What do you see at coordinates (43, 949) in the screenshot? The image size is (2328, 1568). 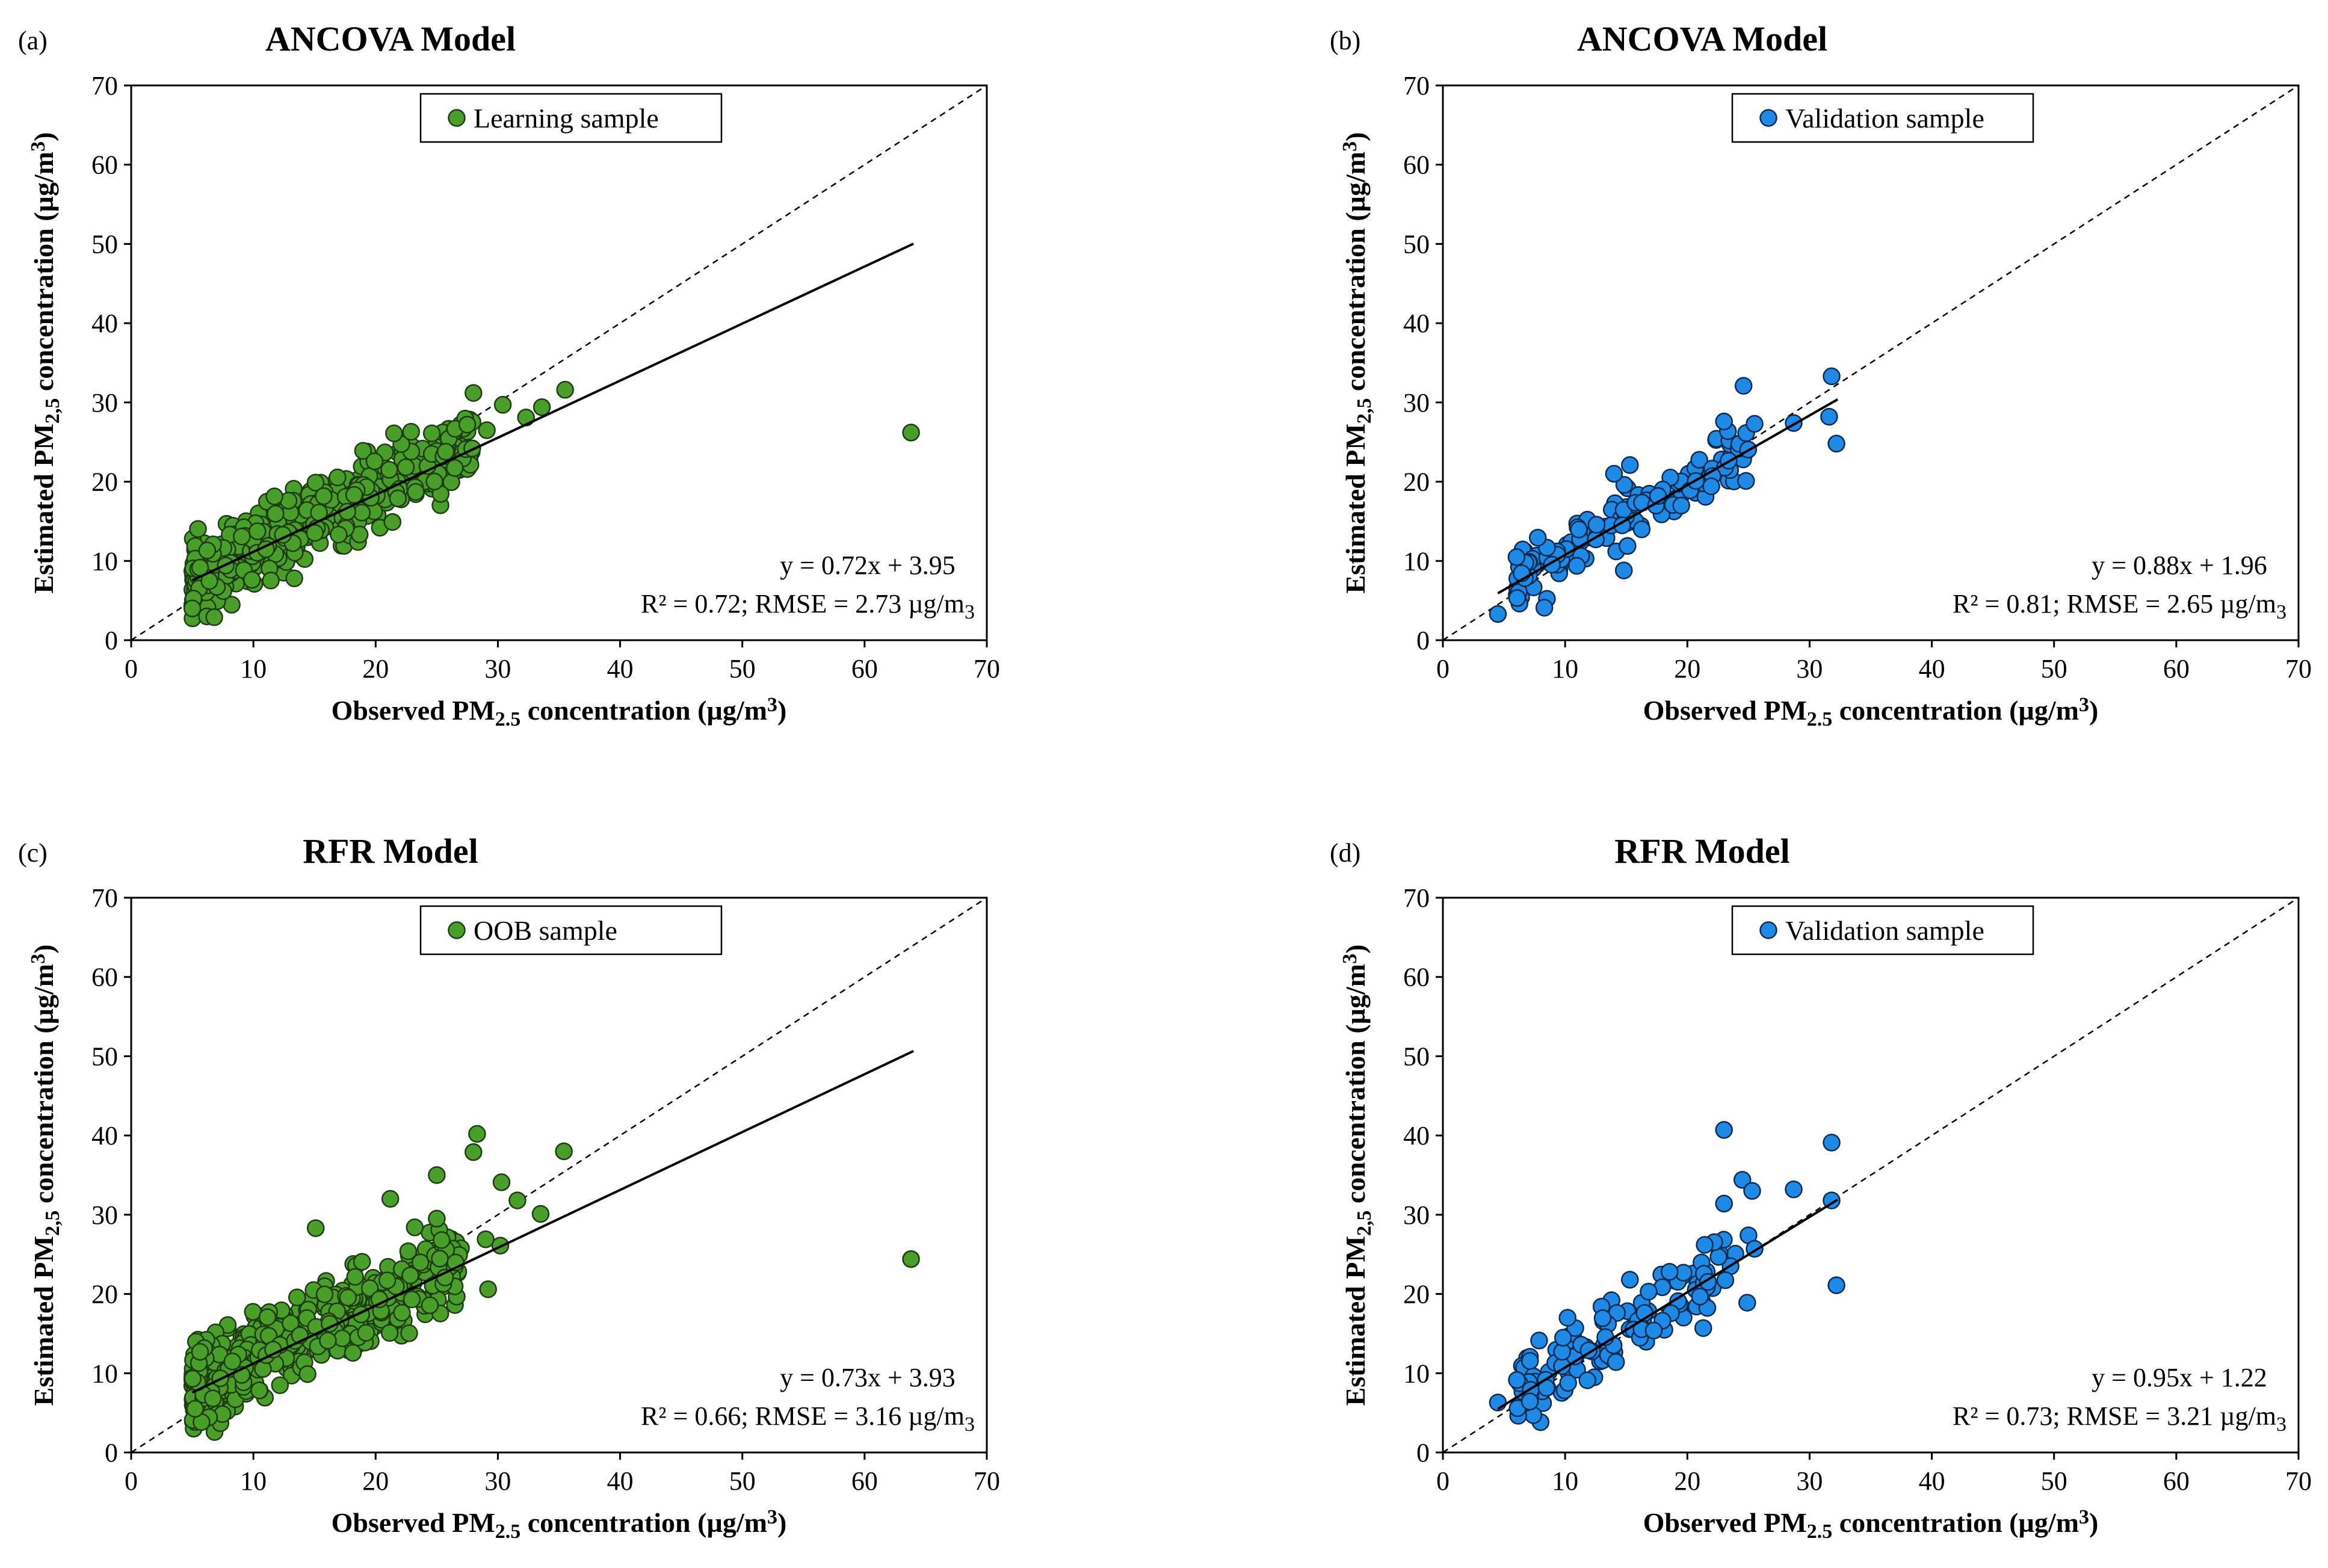 I see `y-axis-label-part-end: )` at bounding box center [43, 949].